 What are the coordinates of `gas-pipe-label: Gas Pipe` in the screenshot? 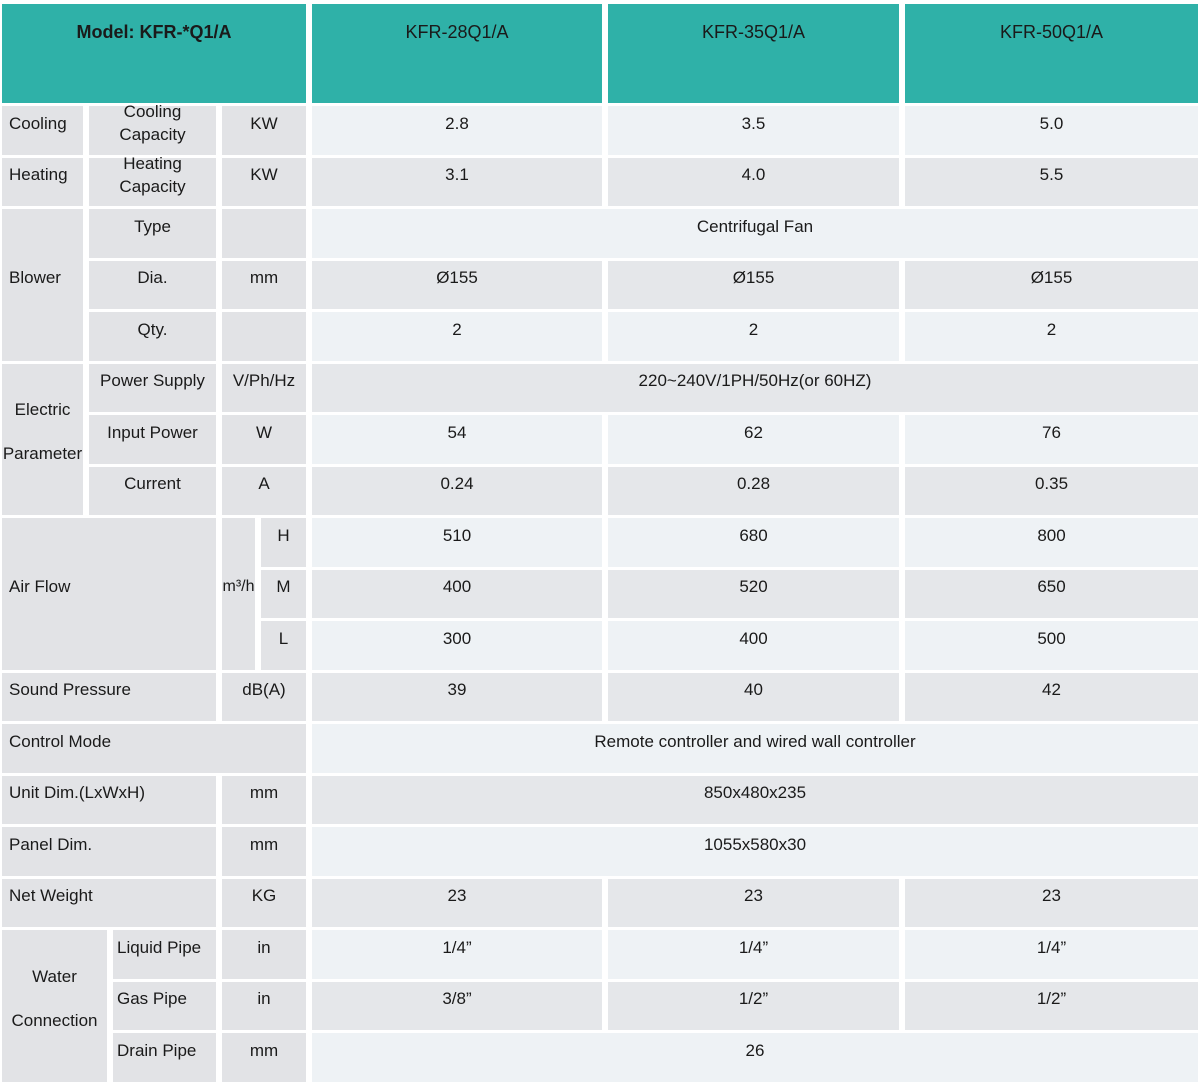 It's located at (164, 1005).